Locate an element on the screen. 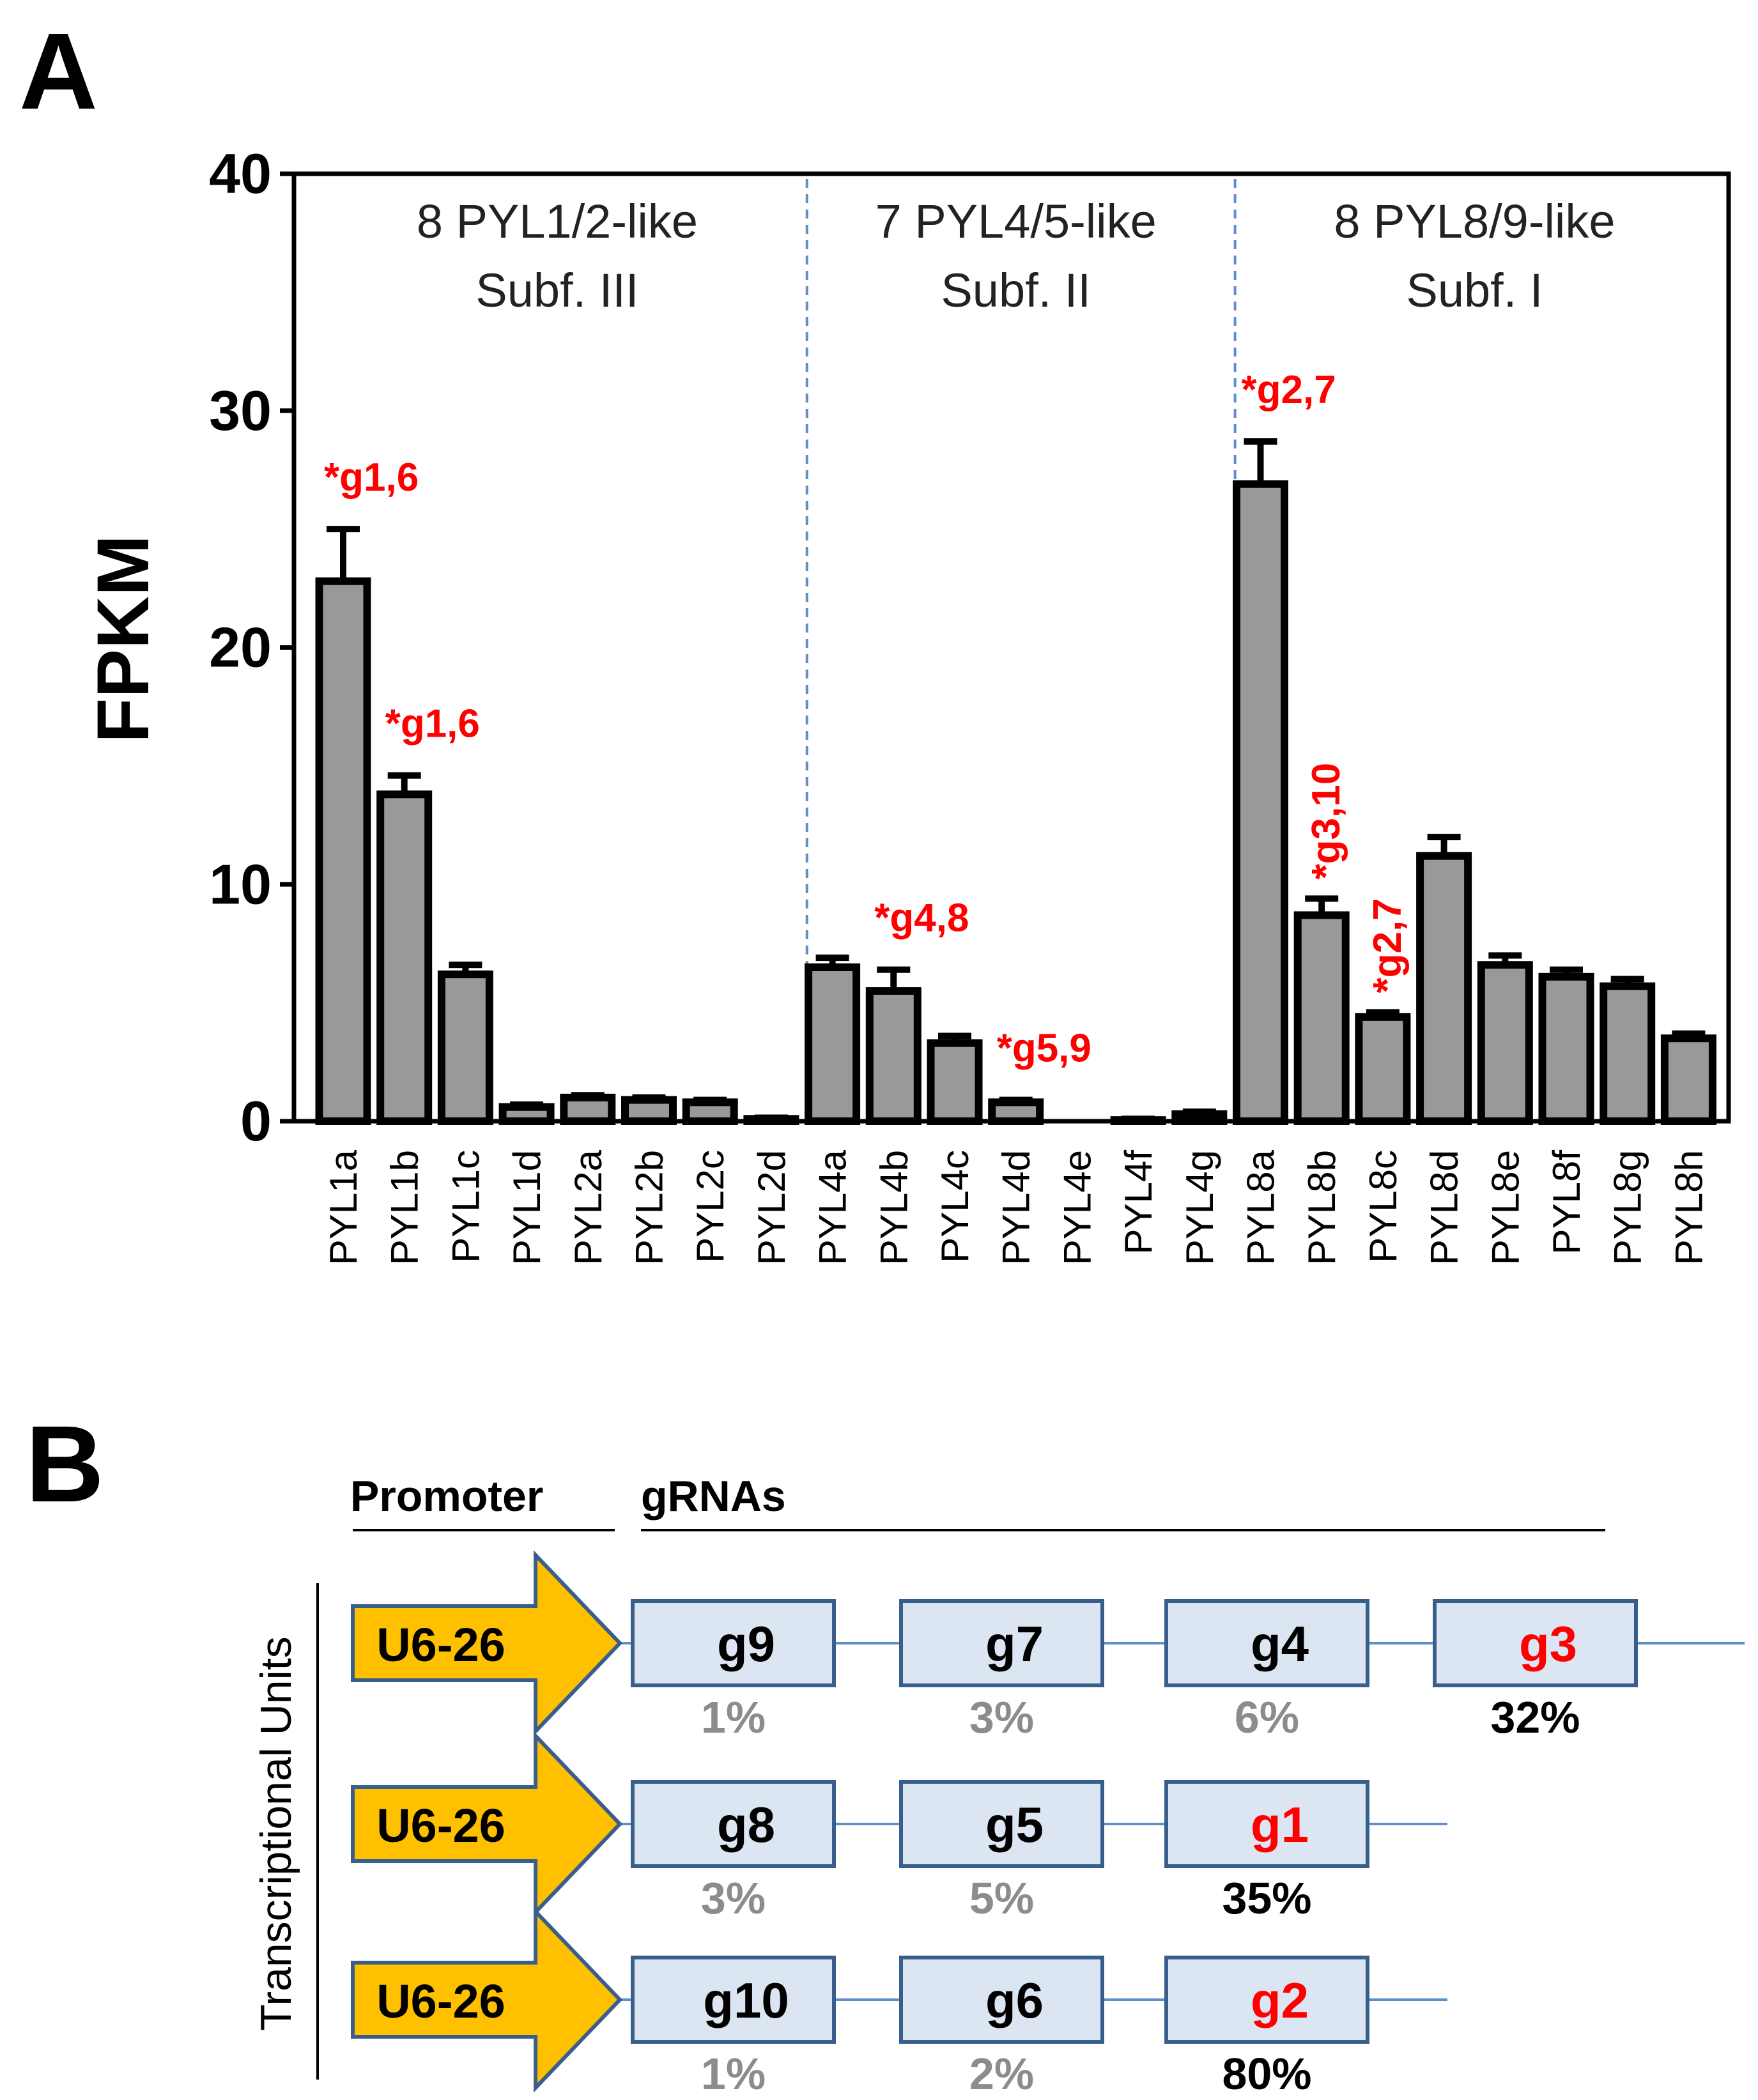 The width and height of the screenshot is (1758, 2100). grna-box-g8 is located at coordinates (733, 1824).